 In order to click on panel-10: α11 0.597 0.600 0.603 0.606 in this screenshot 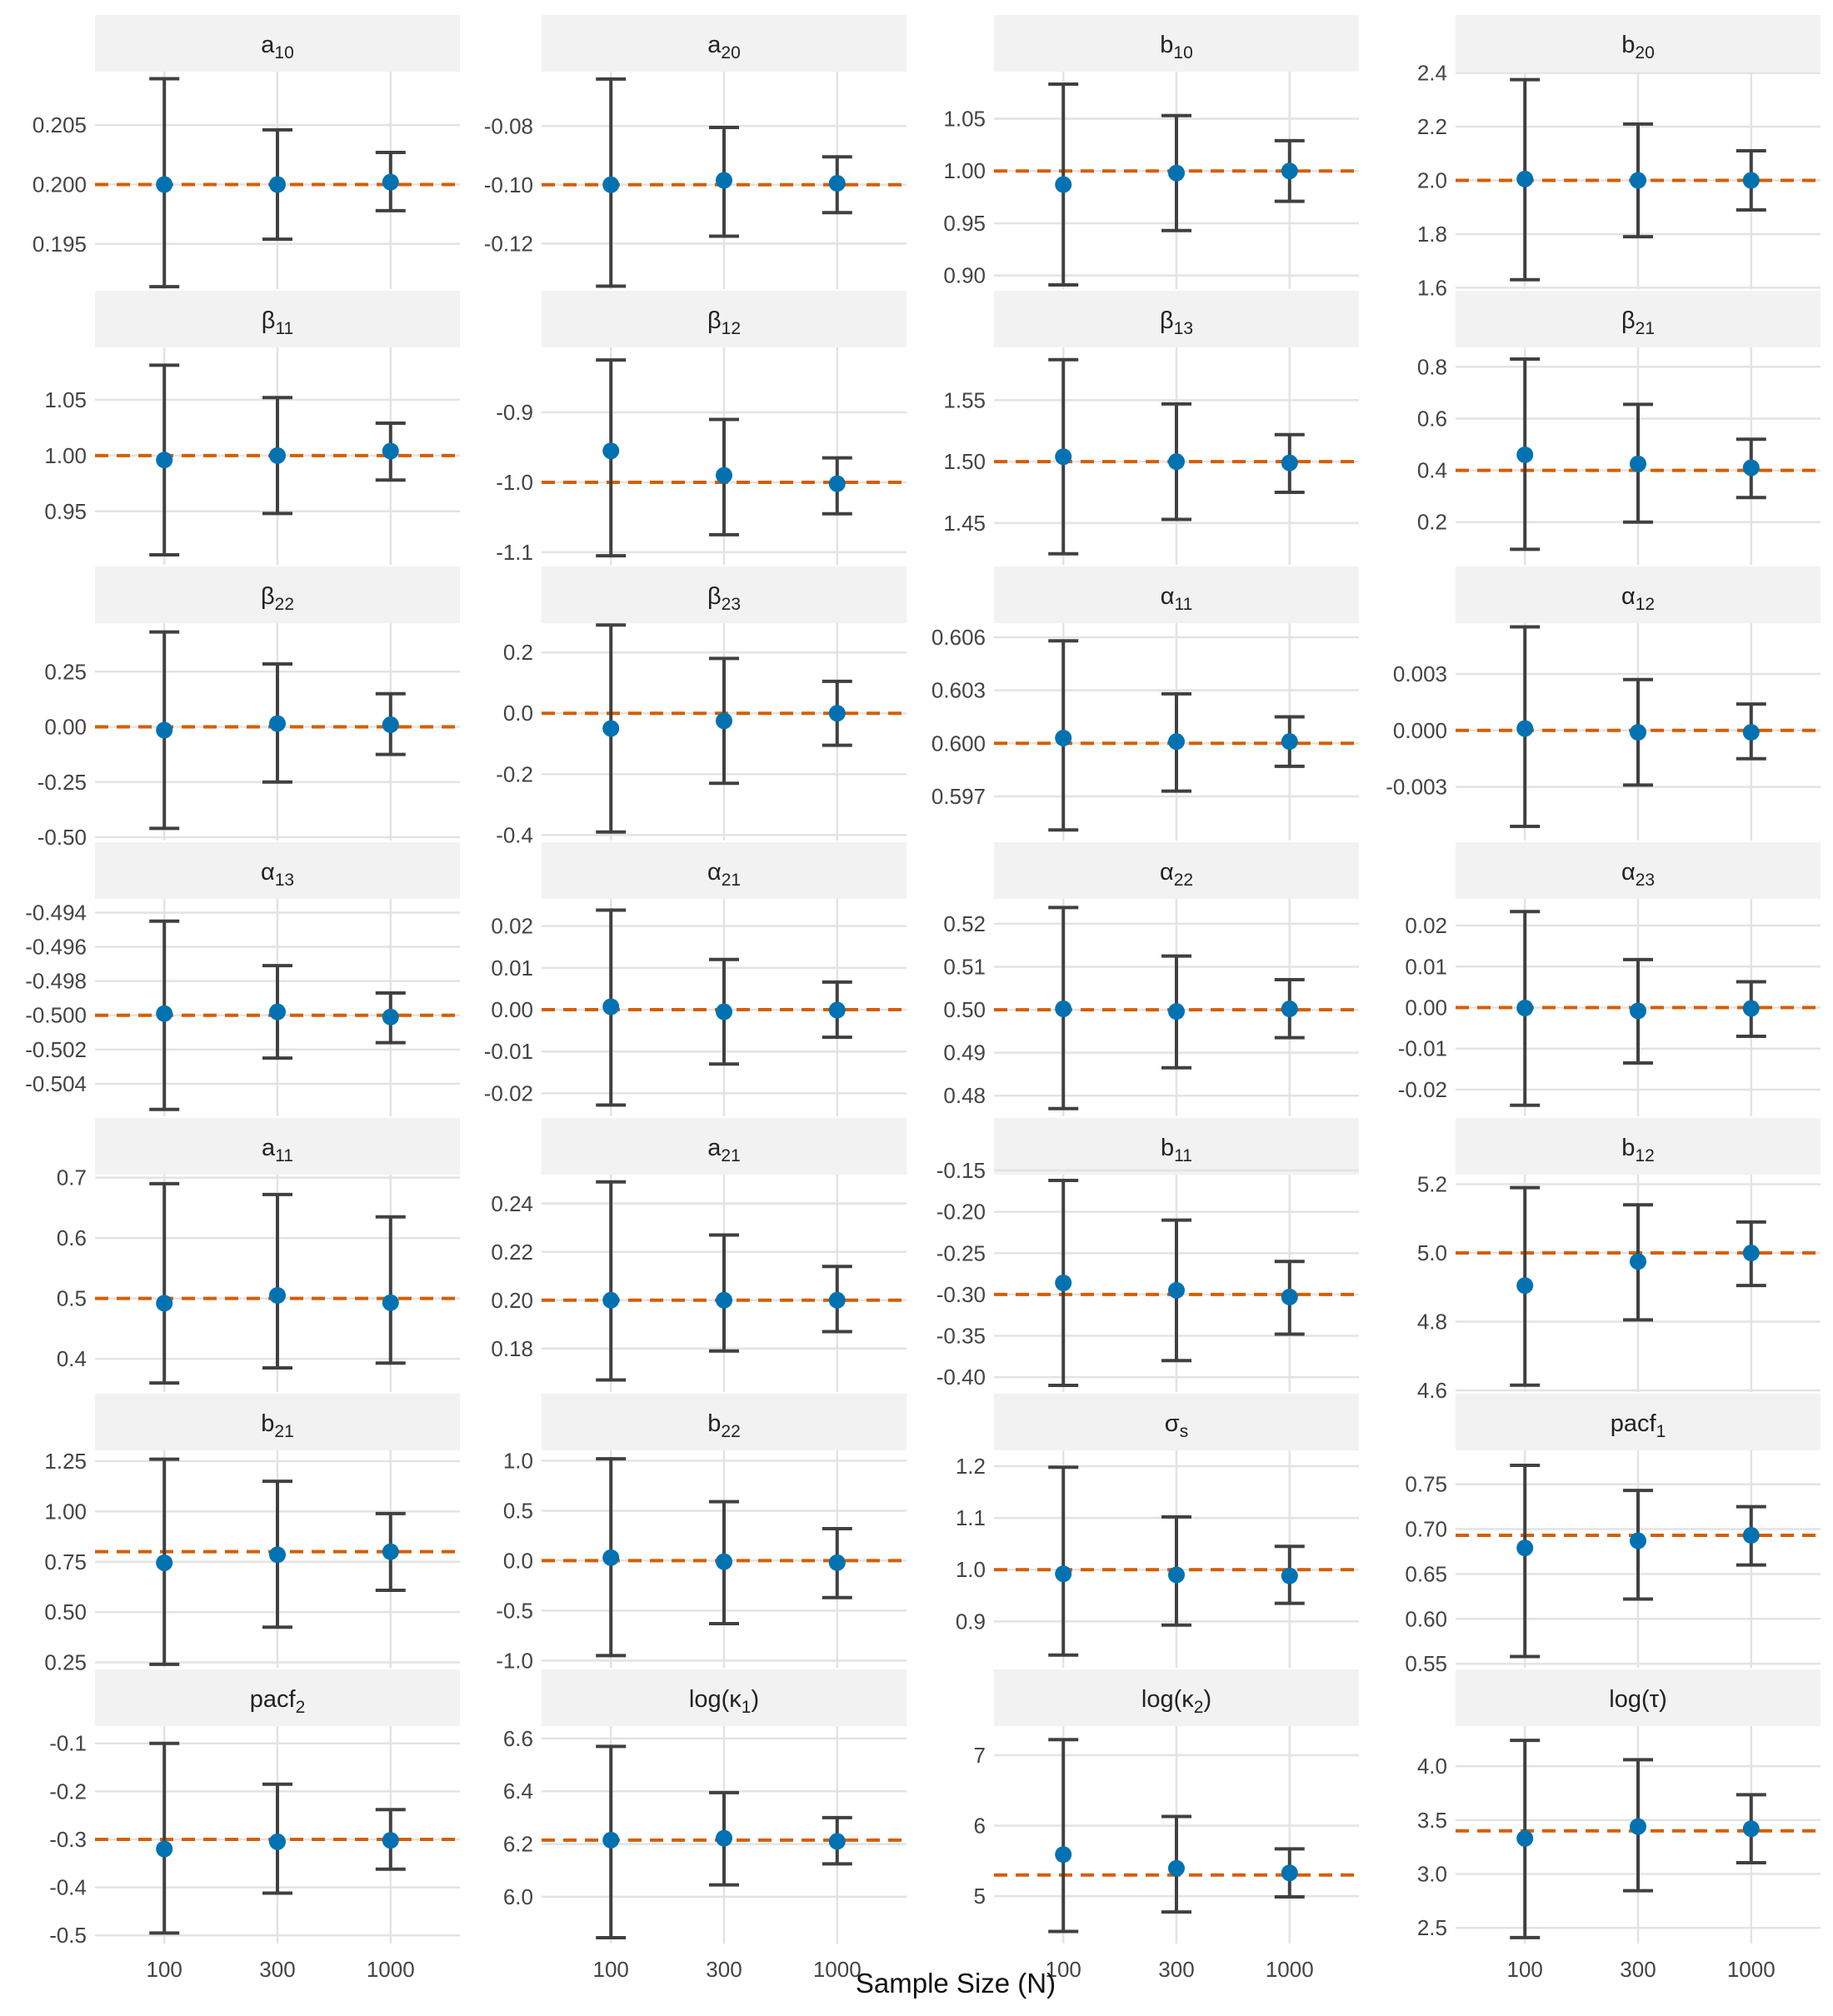, I will do `click(1145, 703)`.